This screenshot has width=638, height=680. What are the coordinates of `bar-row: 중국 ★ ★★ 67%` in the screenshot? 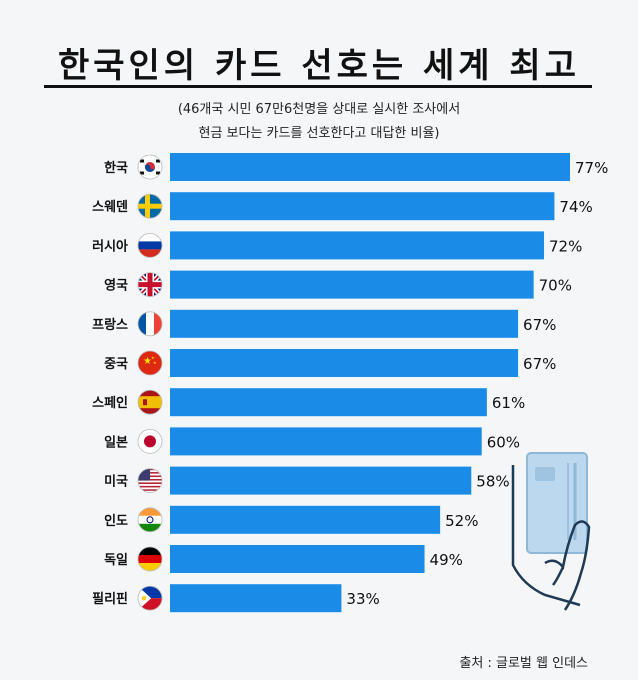 It's located at (330, 363).